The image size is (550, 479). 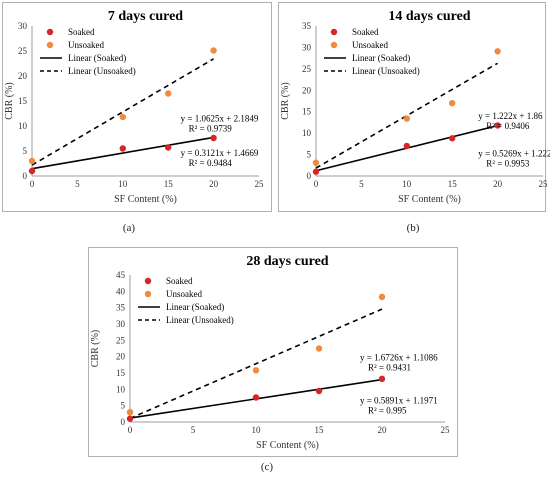 I want to click on r-squared-soaked: R² = 0.995, so click(x=387, y=411).